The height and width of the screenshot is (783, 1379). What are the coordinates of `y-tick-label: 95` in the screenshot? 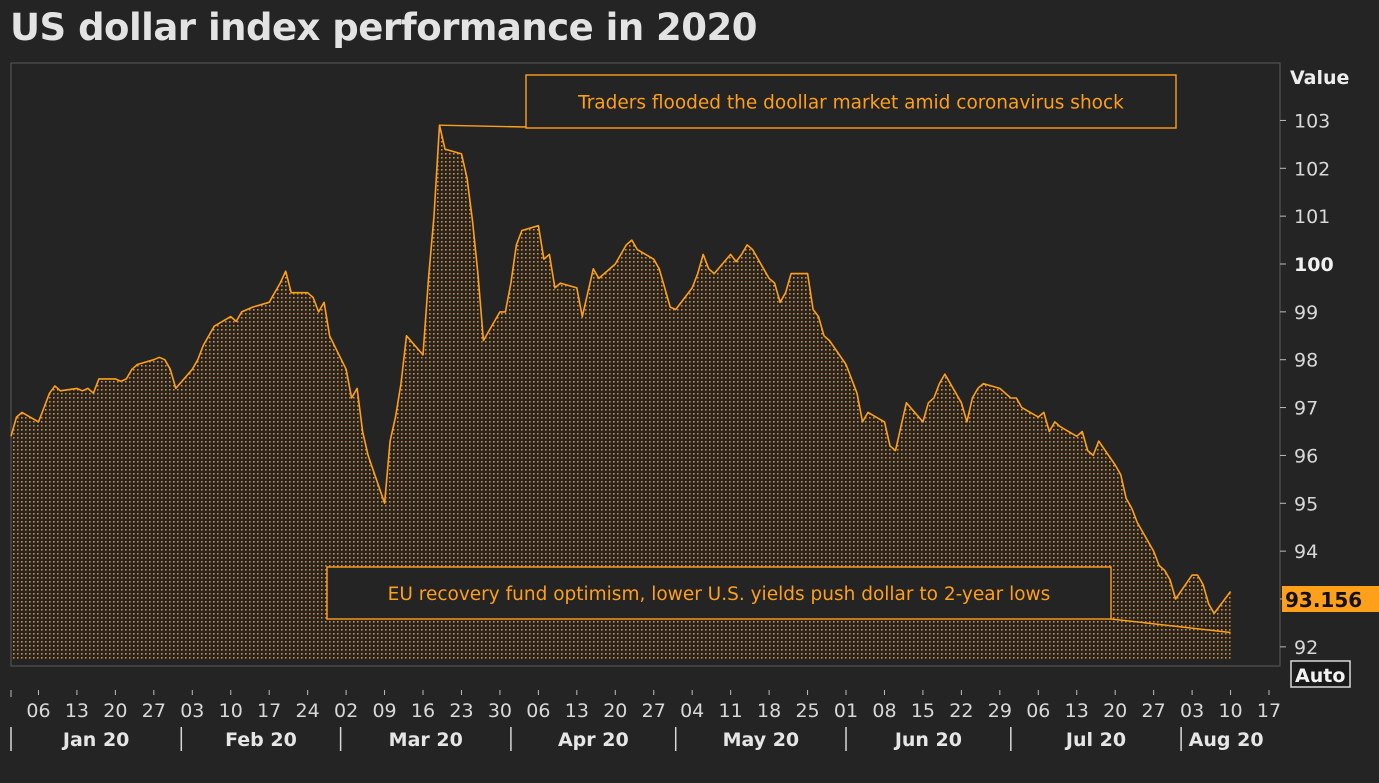 It's located at (1306, 504).